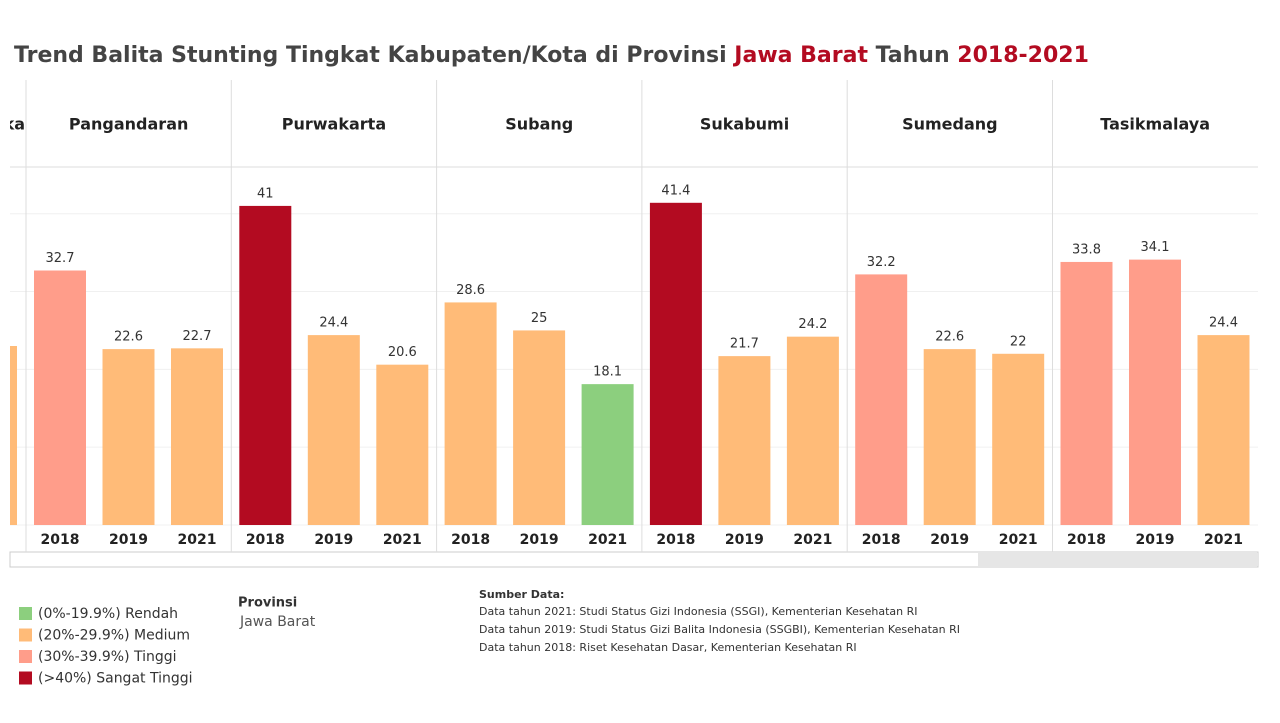 This screenshot has height=723, width=1280. I want to click on panel-header: Pangandaran, so click(128, 124).